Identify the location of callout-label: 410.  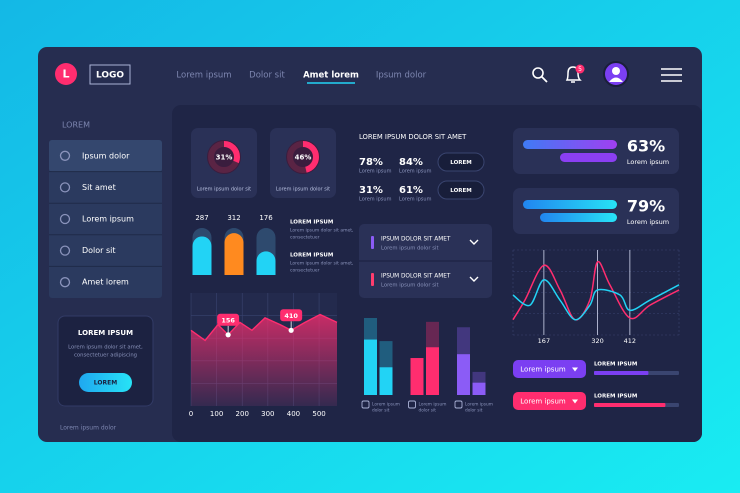
(291, 316).